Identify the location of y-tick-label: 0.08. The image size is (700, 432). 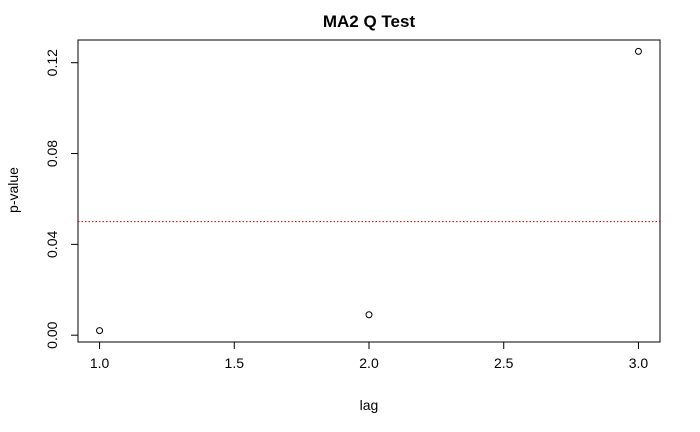
(52, 153).